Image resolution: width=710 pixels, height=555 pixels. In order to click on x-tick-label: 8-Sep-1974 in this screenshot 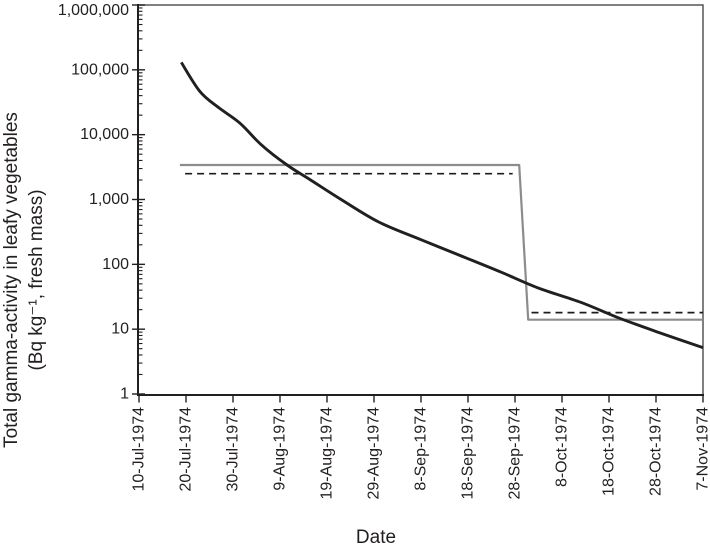, I will do `click(421, 449)`.